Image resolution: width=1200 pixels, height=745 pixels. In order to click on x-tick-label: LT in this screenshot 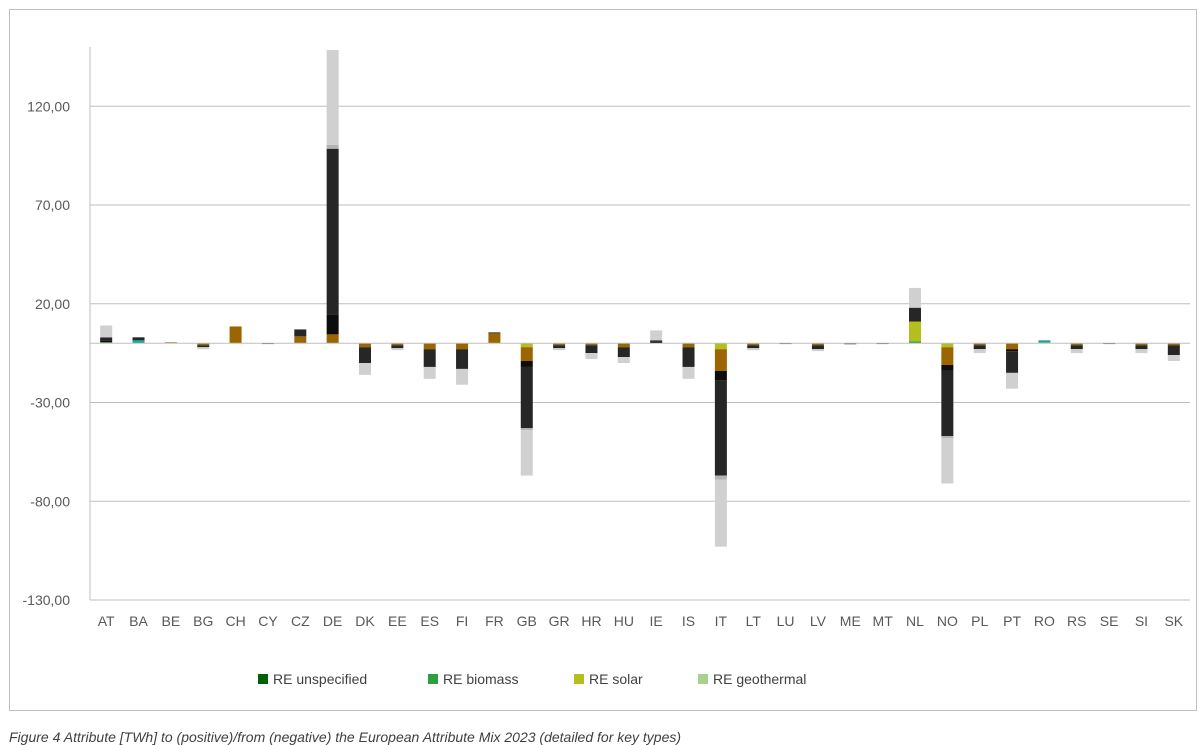, I will do `click(754, 621)`.